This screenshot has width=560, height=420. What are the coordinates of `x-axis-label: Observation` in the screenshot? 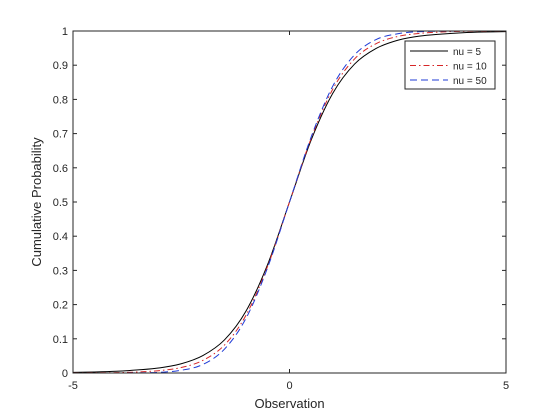 It's located at (289, 403).